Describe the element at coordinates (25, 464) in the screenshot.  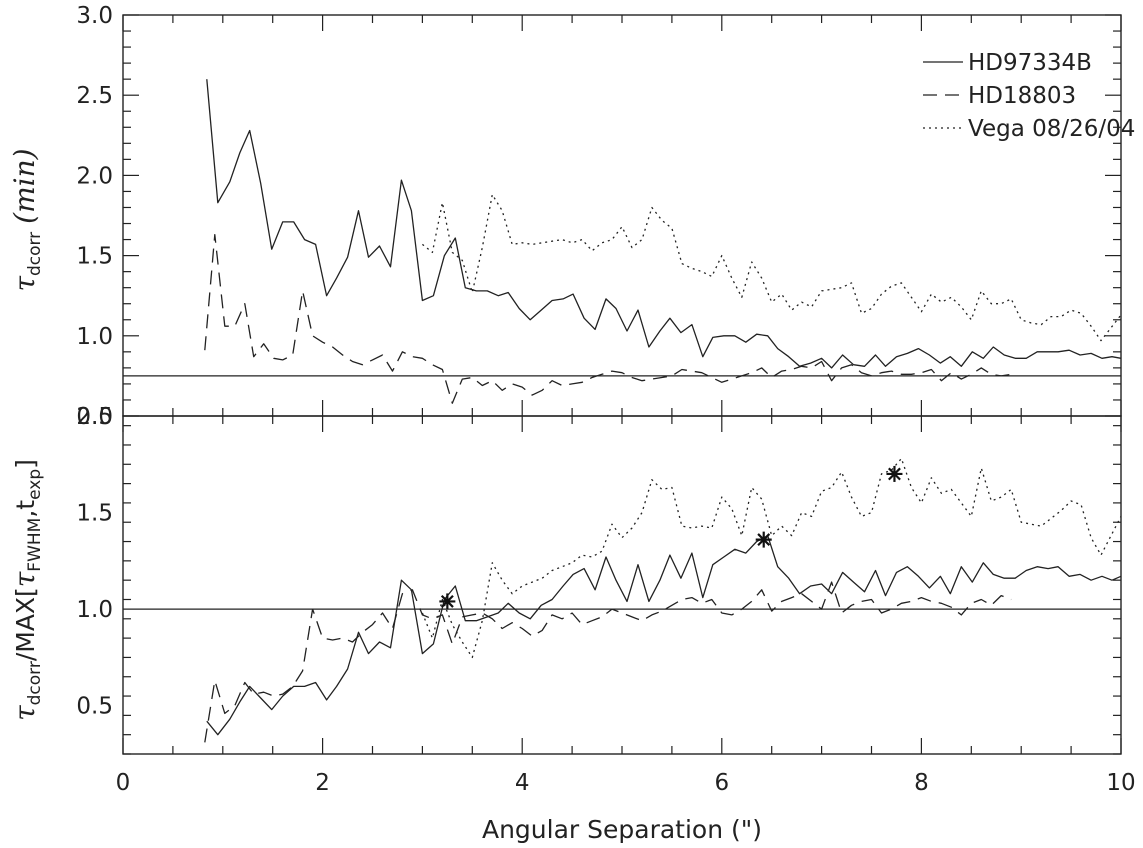
I see `y-label-part: ]` at that location.